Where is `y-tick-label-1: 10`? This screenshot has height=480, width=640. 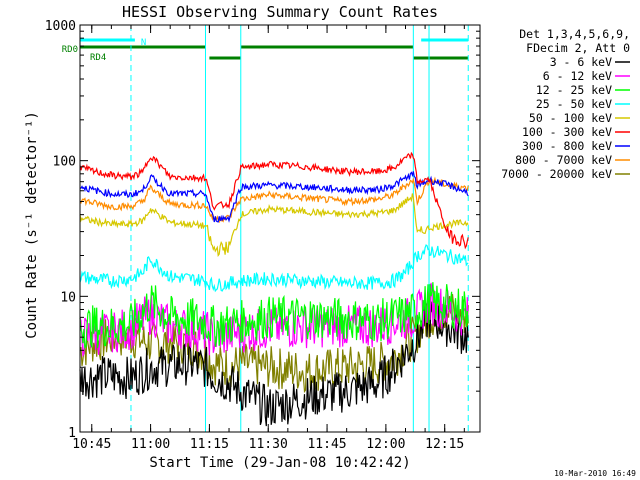
y-tick-label-1: 10 is located at coordinates (68, 297).